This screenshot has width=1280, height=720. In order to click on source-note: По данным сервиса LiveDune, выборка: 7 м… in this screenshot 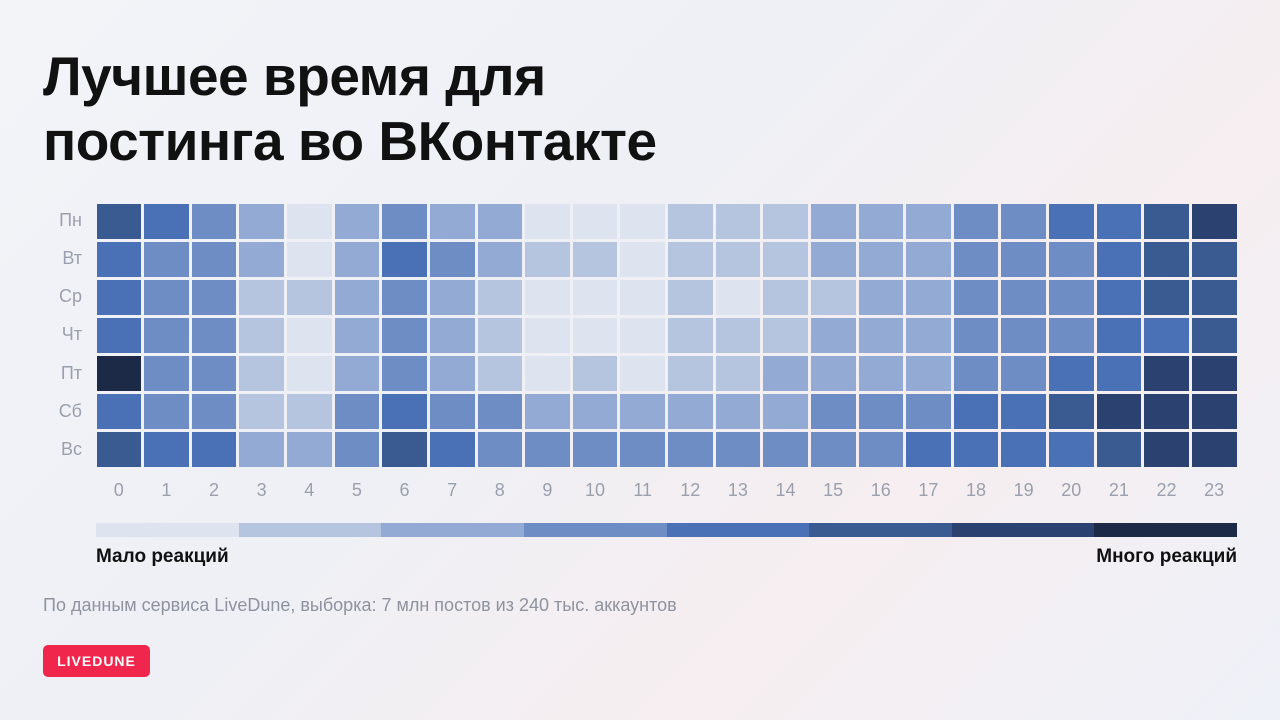, I will do `click(360, 605)`.